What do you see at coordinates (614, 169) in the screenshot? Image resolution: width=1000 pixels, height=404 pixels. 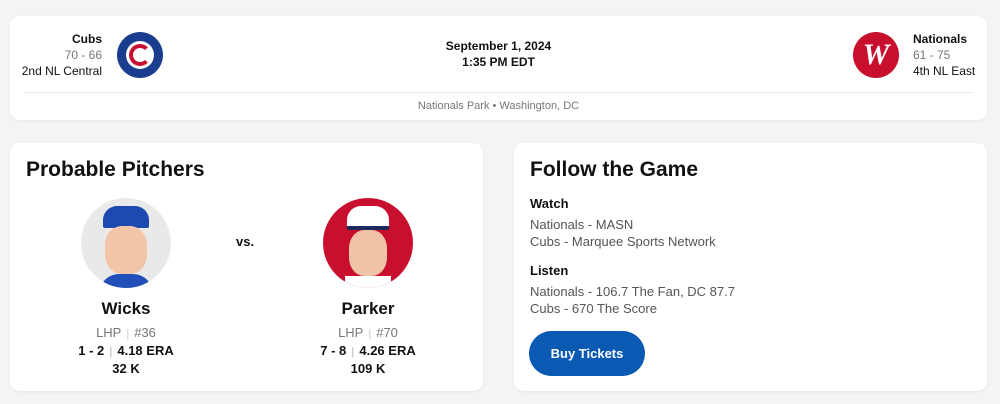 I see `section-title: Follow the Game` at bounding box center [614, 169].